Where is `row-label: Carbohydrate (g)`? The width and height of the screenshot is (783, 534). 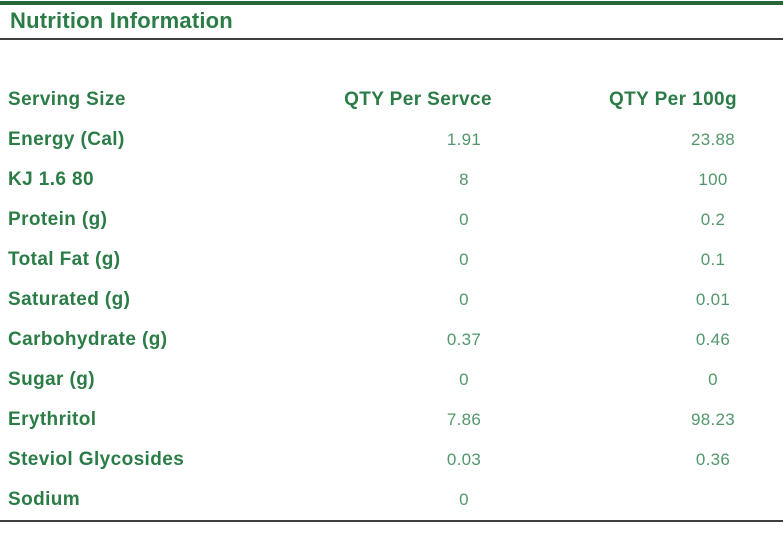
row-label: Carbohydrate (g) is located at coordinates (88, 339).